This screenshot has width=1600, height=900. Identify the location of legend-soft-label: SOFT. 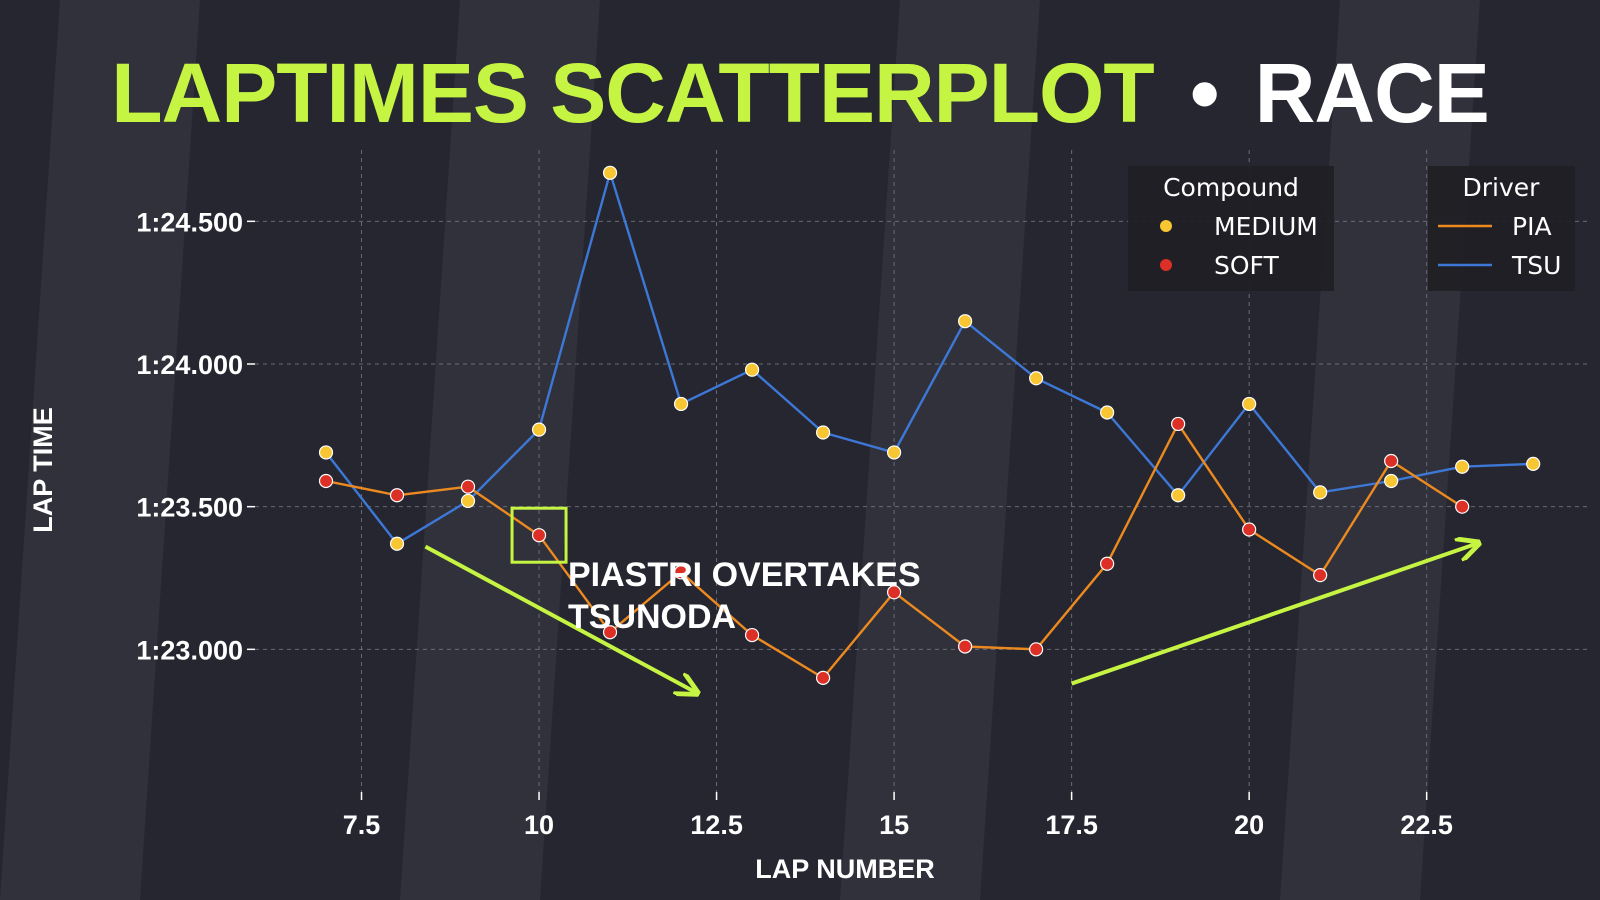
(1246, 265).